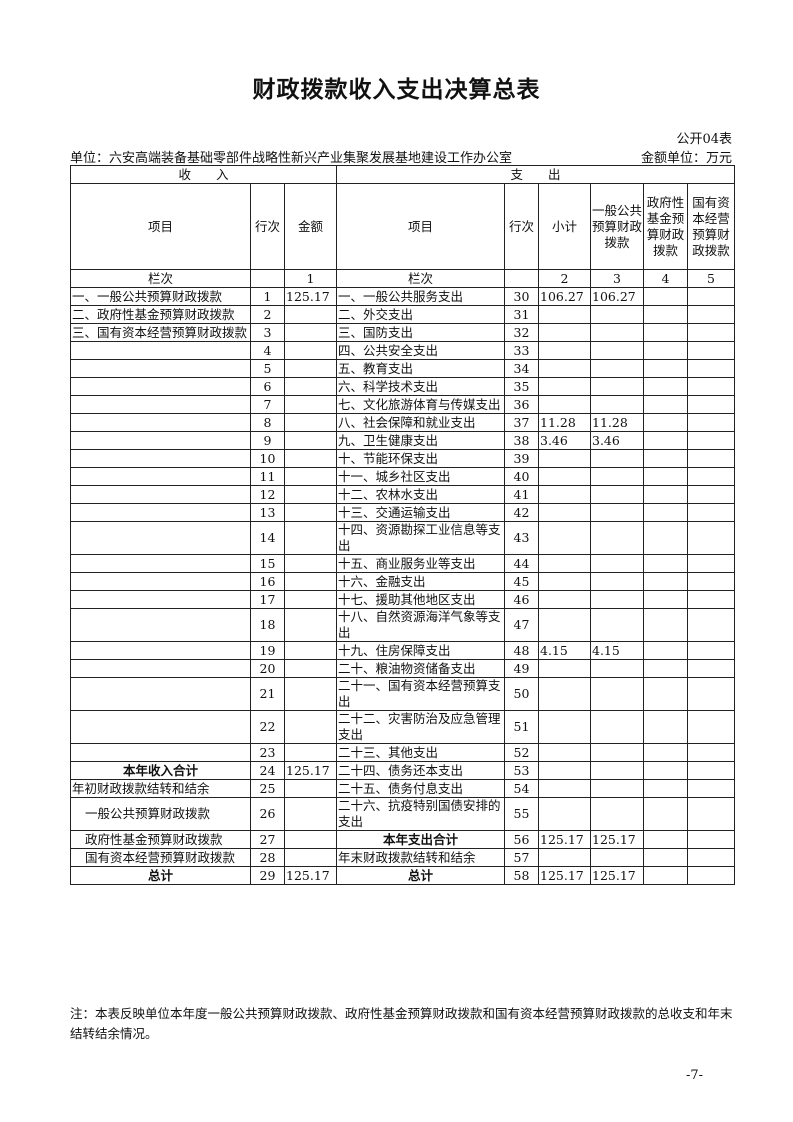 The image size is (793, 1122). What do you see at coordinates (403, 332) in the screenshot?
I see `table-row: 三、国有资本经营预算财政拨款 3 三、国防支出 32` at bounding box center [403, 332].